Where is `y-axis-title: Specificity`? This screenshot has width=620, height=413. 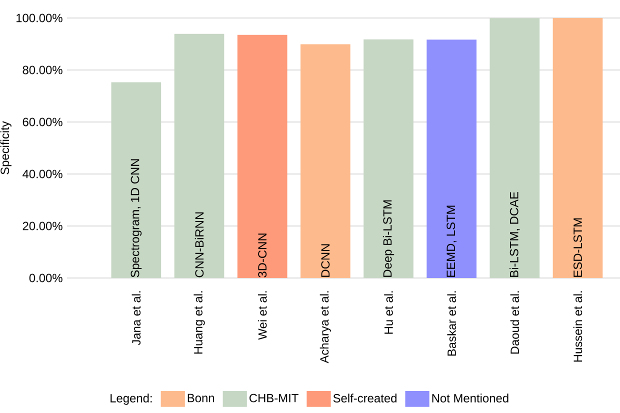
y-axis-title: Specificity is located at coordinates (6, 147).